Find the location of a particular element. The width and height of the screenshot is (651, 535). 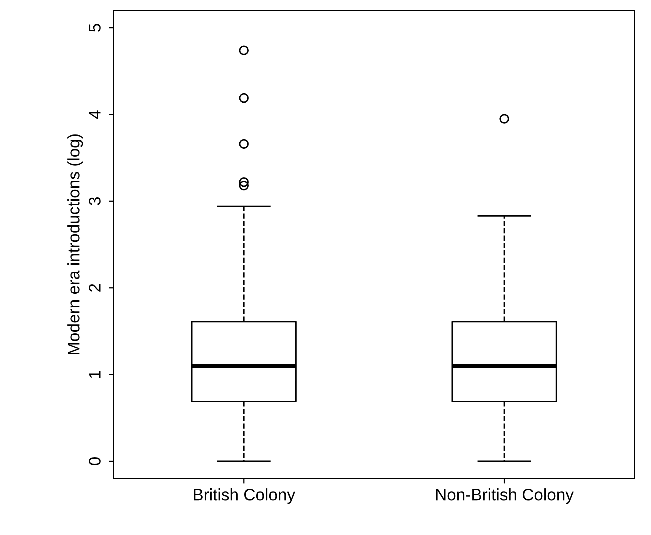

y-tick-label: 0 is located at coordinates (95, 462).